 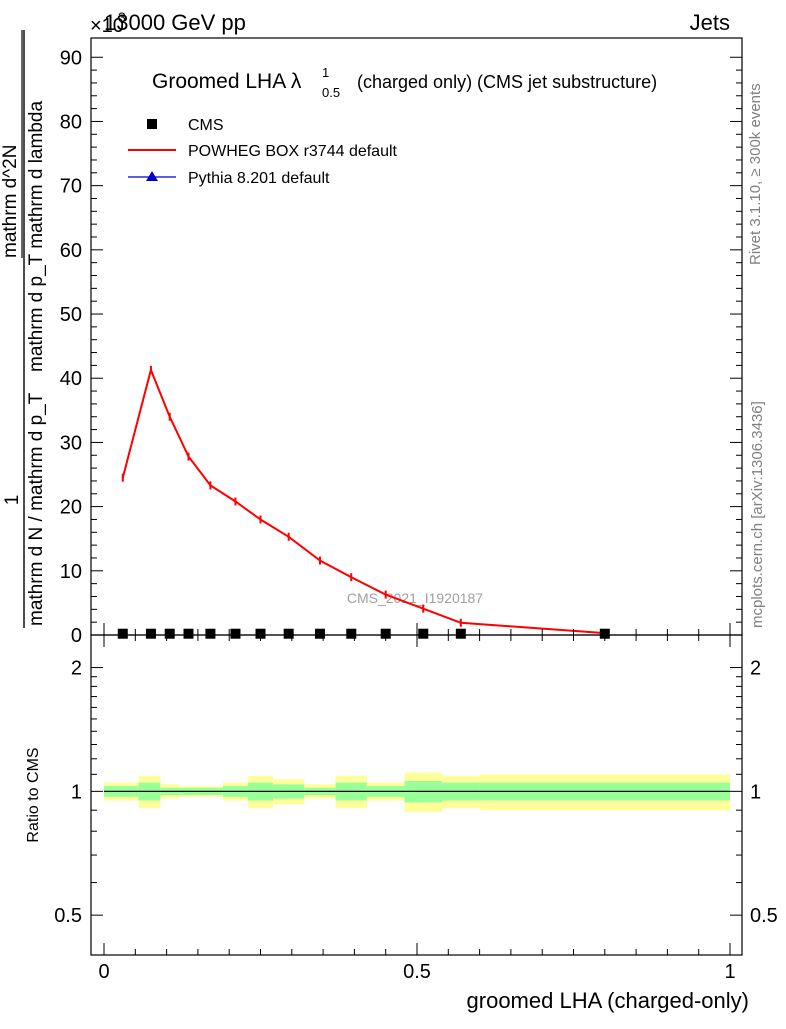 I want to click on main-y-tick-label: 60, so click(x=71, y=251).